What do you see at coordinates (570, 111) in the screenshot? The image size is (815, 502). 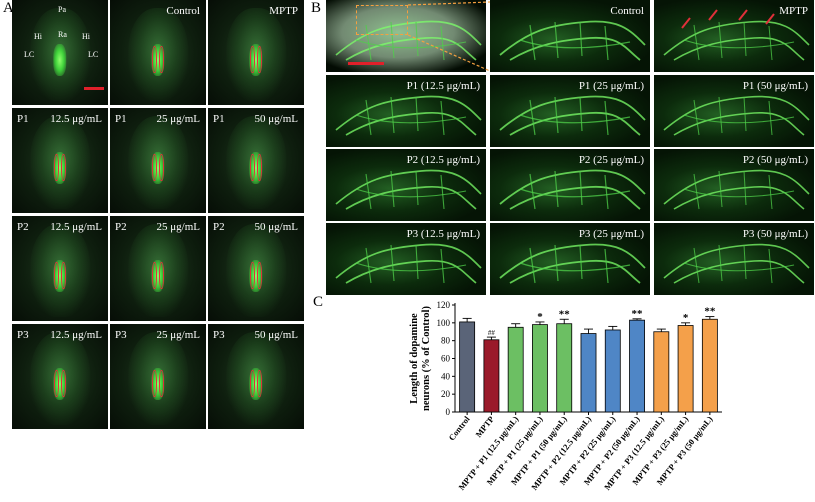 I see `panel-b-image-tile: P1 (25 μg/mL)` at bounding box center [570, 111].